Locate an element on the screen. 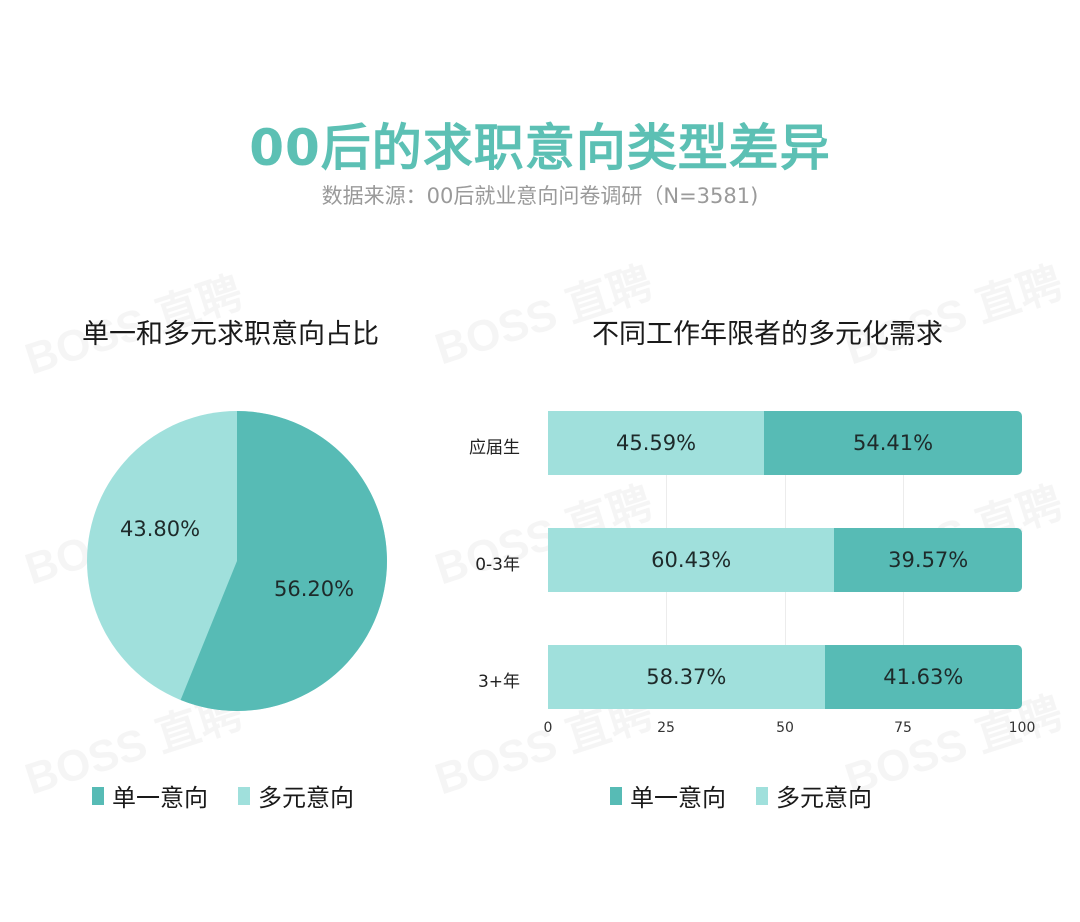 The width and height of the screenshot is (1080, 922). x-tick: 75 is located at coordinates (903, 728).